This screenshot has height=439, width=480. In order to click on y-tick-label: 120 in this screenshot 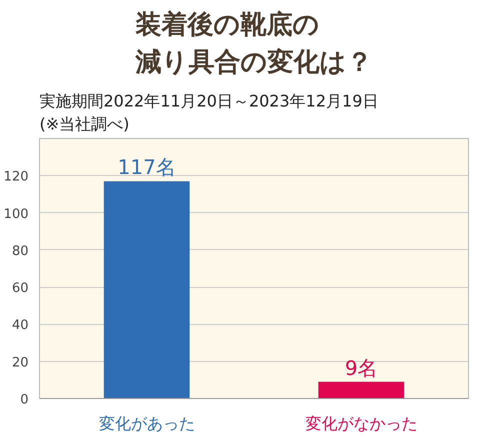, I will do `click(16, 177)`.